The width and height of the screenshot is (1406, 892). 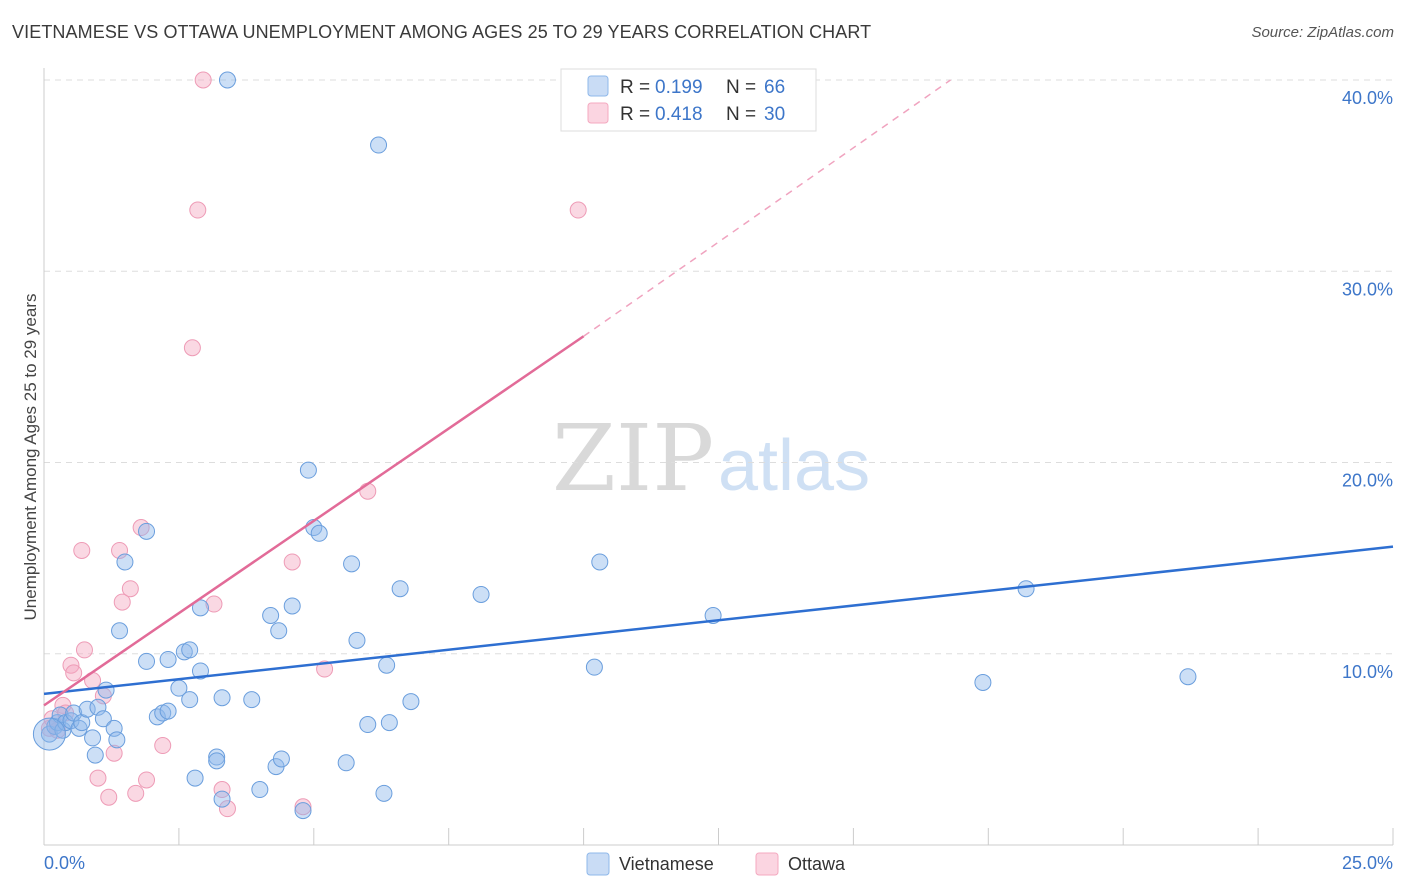 What do you see at coordinates (688, 100) in the screenshot?
I see `legend: R = 0.199 N = 66 R = 0.418 N = 30` at bounding box center [688, 100].